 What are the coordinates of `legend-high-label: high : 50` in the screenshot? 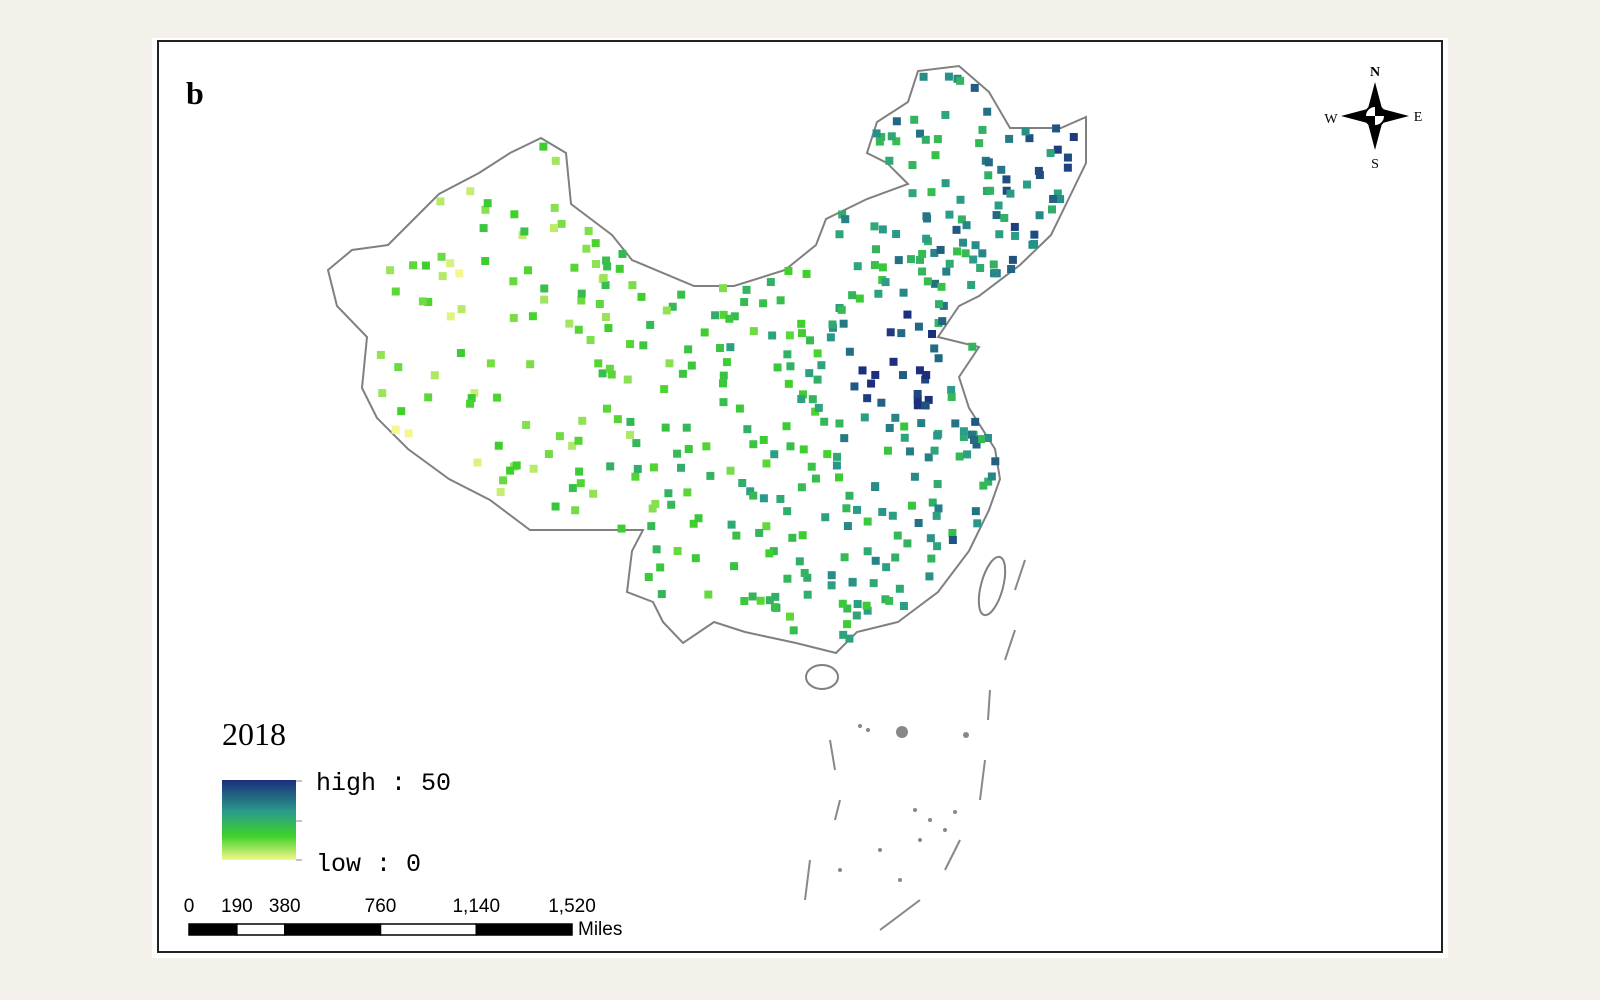 It's located at (383, 783).